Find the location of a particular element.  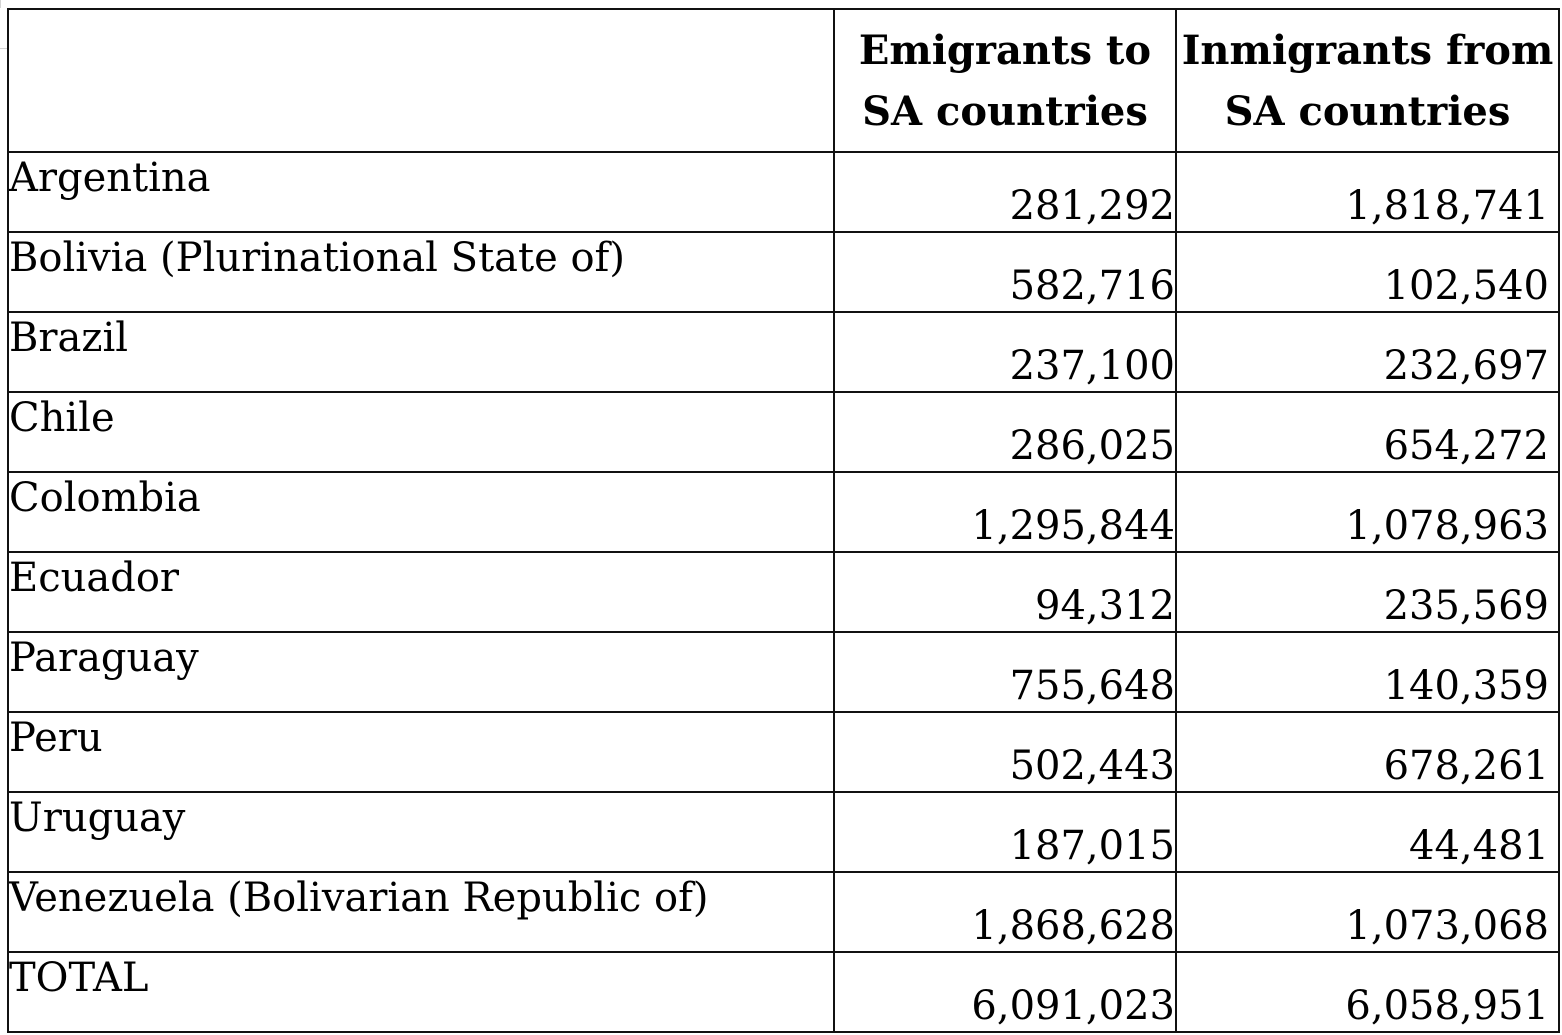

header-emigrants: Emigrants to SA countries is located at coordinates (1005, 80).